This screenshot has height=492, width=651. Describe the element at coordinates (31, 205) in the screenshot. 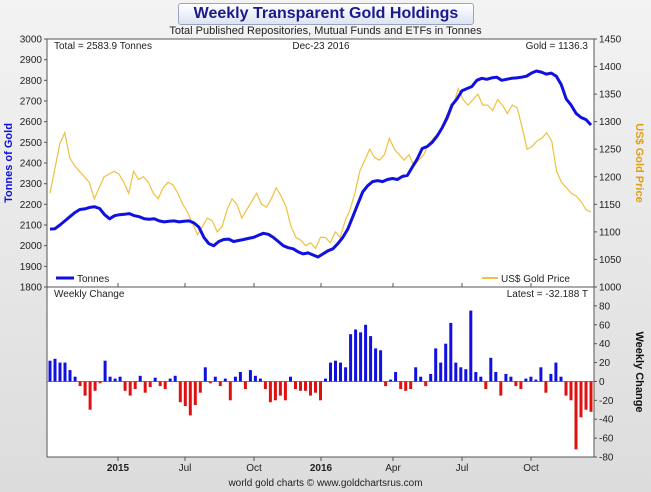

I see `left-axis-tick-label: 2200` at that location.